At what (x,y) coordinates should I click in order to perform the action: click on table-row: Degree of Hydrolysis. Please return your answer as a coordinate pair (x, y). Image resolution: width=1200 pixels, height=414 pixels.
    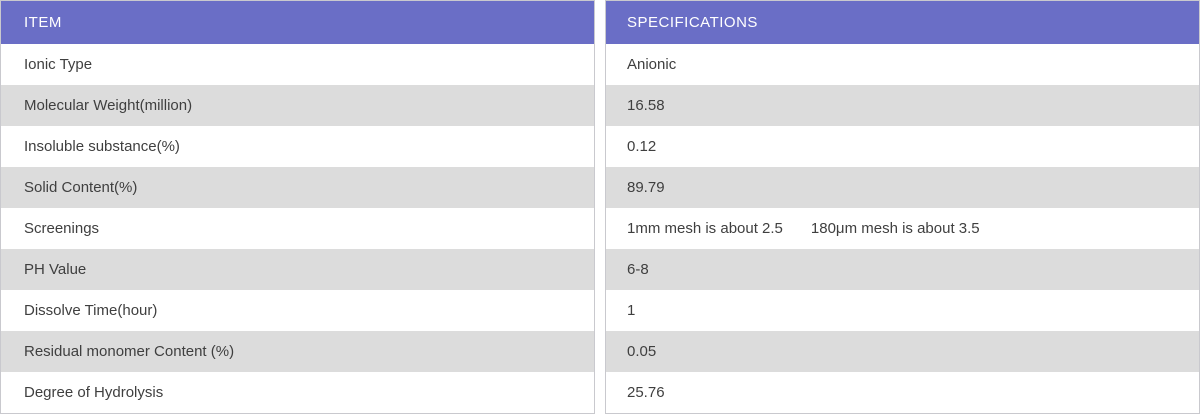
    Looking at the image, I should click on (297, 392).